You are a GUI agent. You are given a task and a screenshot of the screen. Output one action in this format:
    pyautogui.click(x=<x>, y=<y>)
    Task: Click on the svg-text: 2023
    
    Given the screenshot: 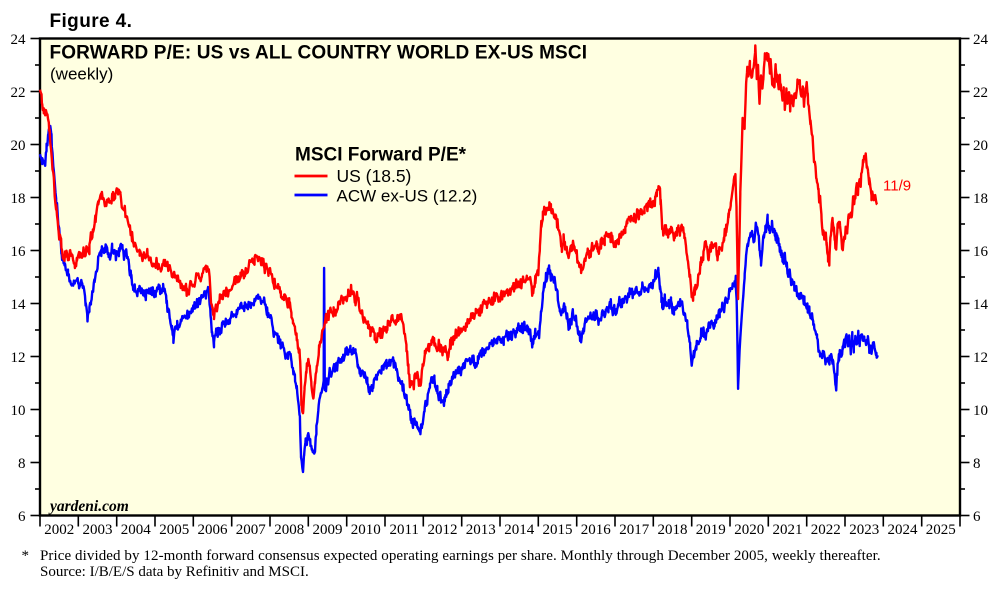 What is the action you would take?
    pyautogui.click(x=864, y=530)
    